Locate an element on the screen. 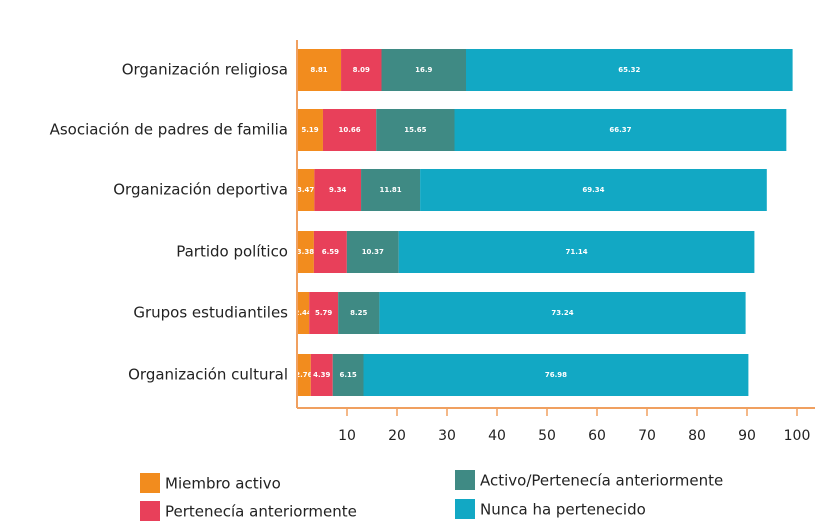 This screenshot has width=819, height=523. x-tick-label: 60 is located at coordinates (597, 436).